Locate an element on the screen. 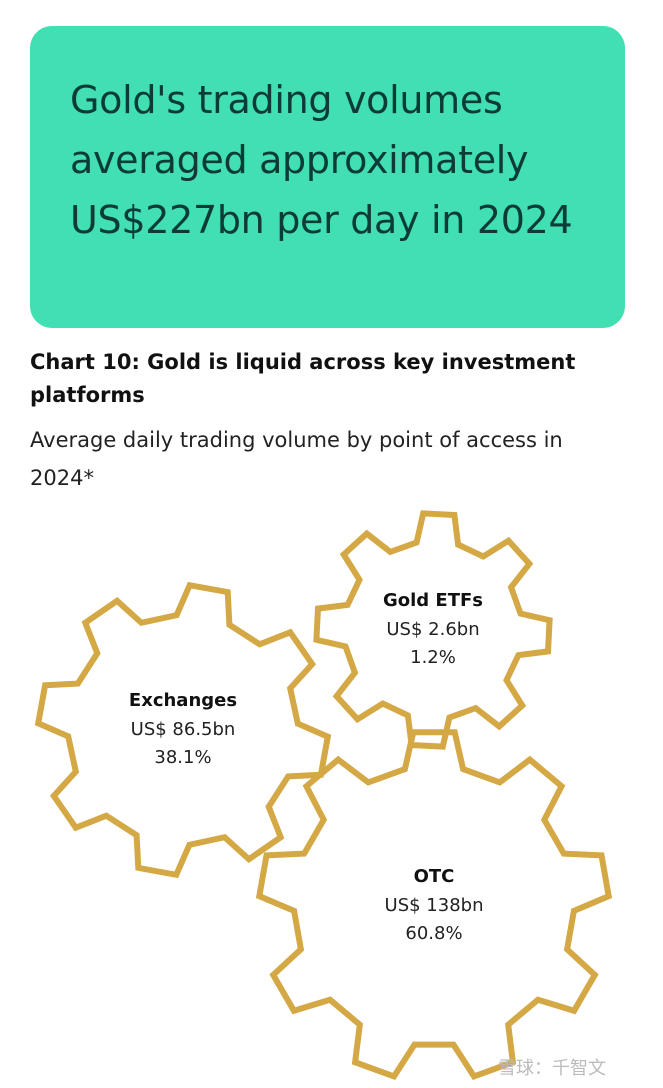 The width and height of the screenshot is (663, 1088). gear-value-exchanges: US$ 86.5bn is located at coordinates (183, 729).